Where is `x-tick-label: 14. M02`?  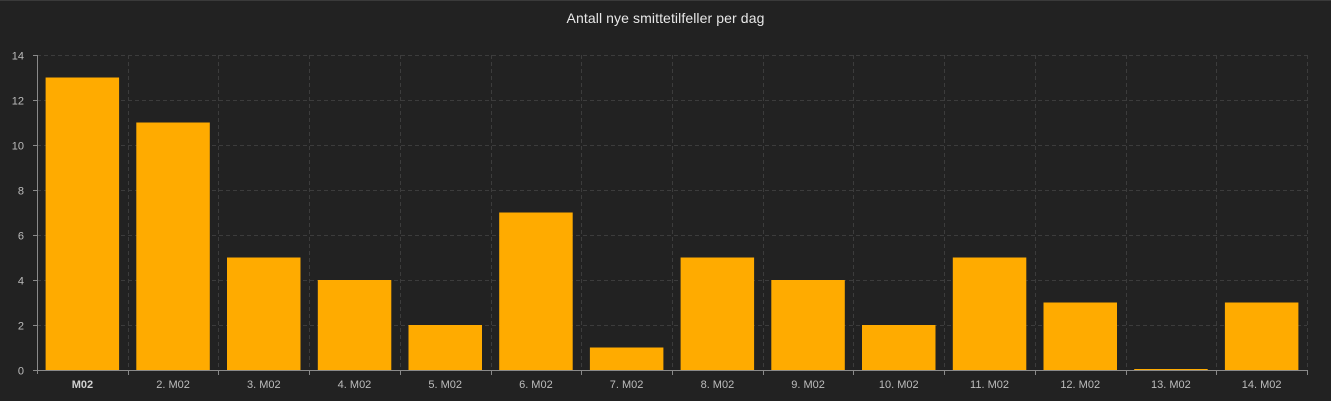
x-tick-label: 14. M02 is located at coordinates (1262, 385).